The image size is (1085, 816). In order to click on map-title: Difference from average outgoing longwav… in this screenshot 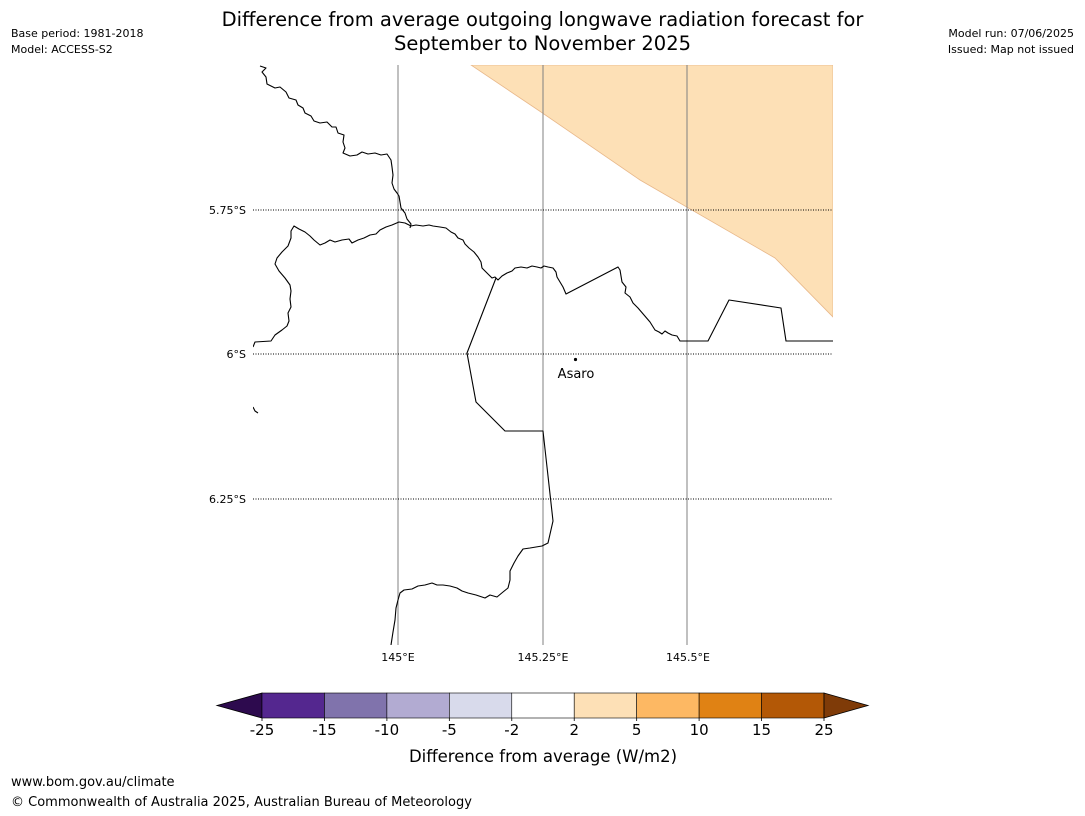, I will do `click(542, 32)`.